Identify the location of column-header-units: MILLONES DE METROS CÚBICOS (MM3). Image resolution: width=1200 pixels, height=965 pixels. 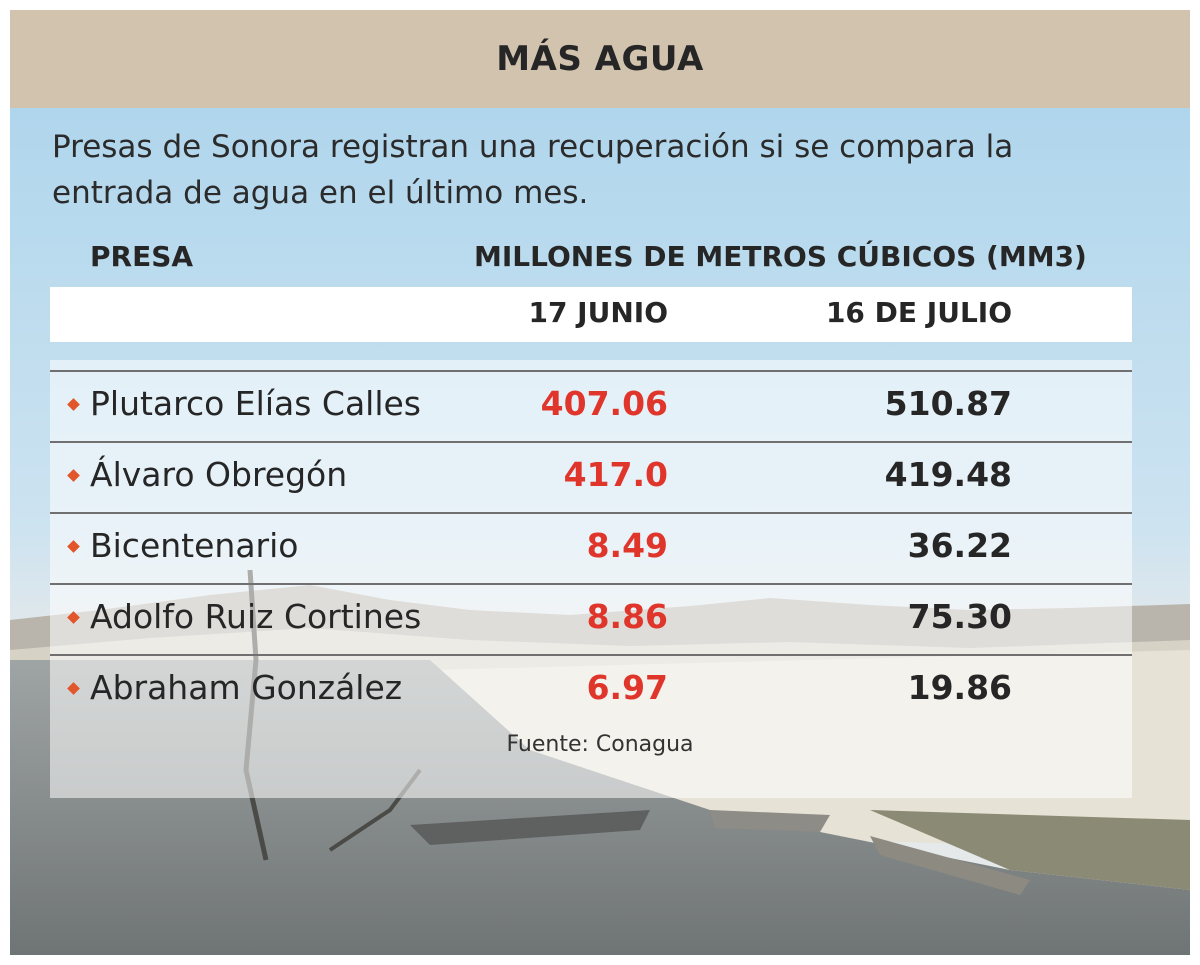
(780, 256).